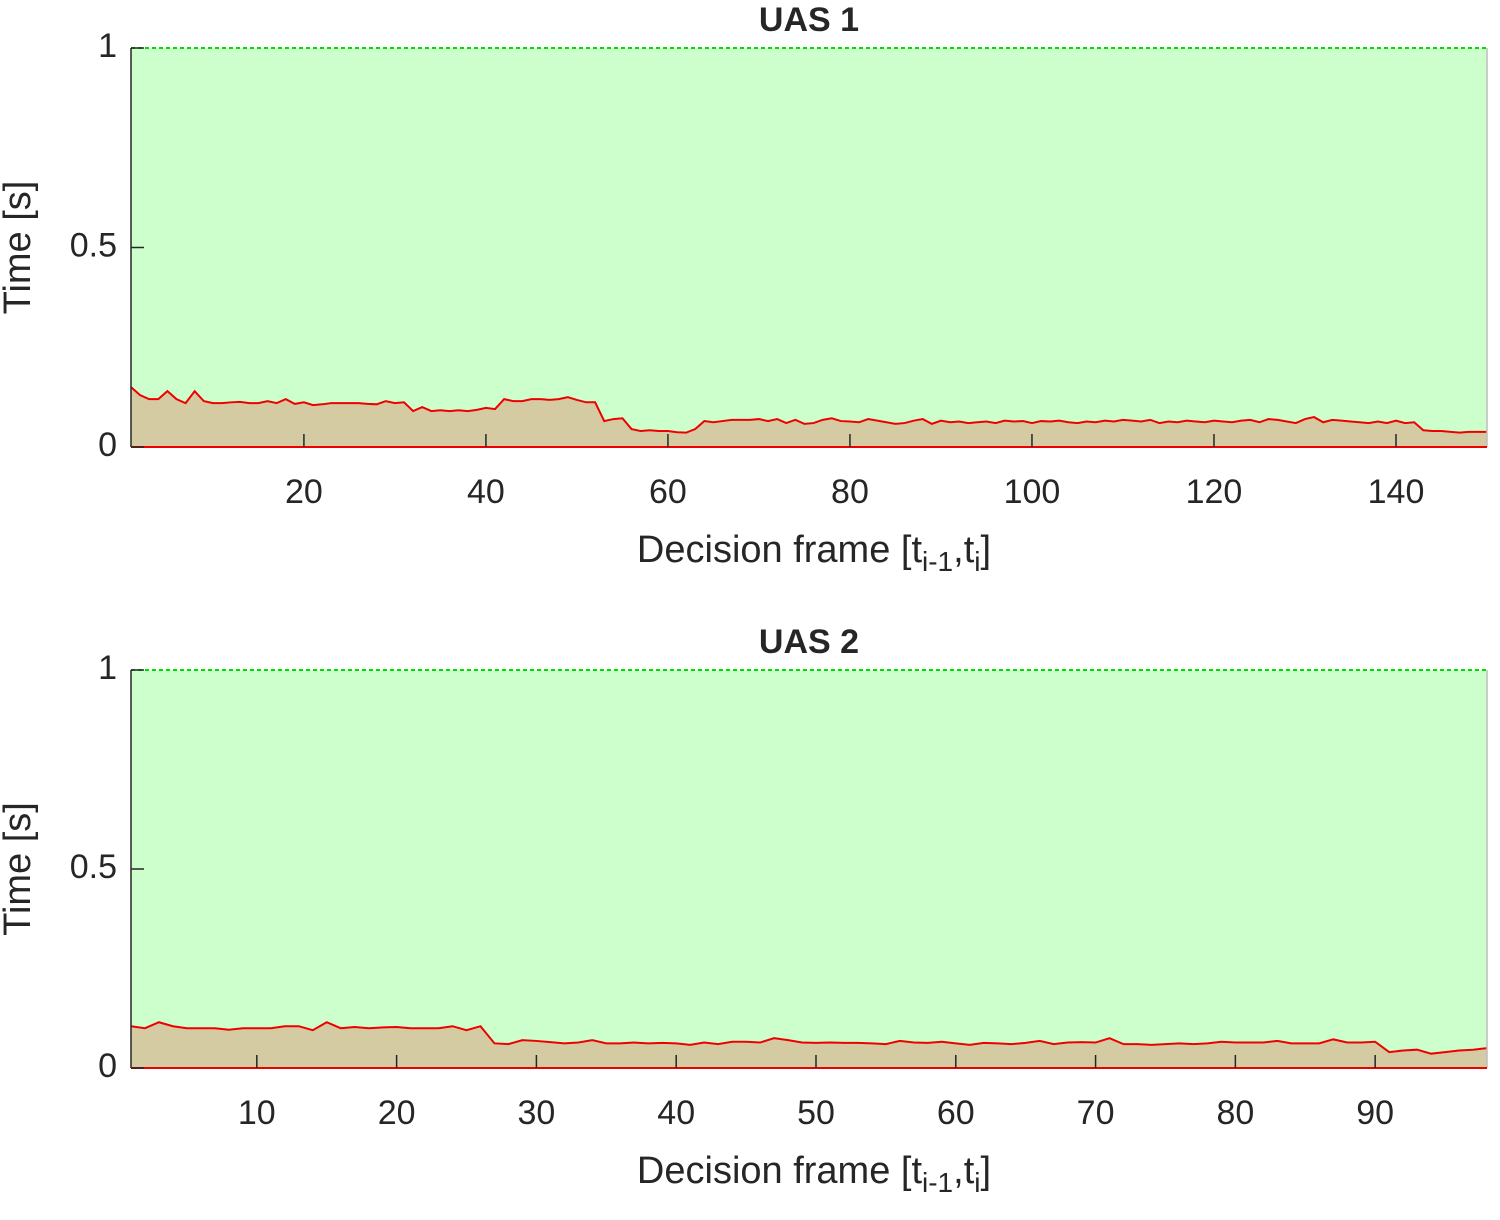 The height and width of the screenshot is (1220, 1500). Describe the element at coordinates (1396, 492) in the screenshot. I see `x-tick-label: 140` at that location.